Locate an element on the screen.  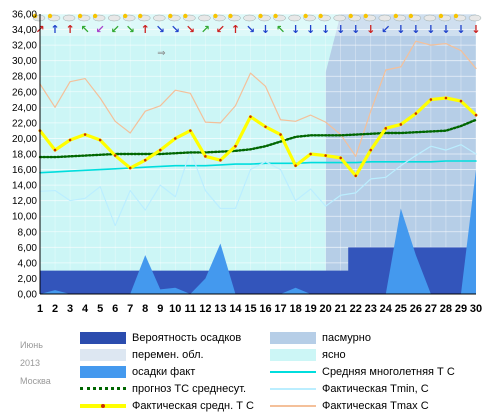
y-tick-label: 30,00 is located at coordinates (24, 61).